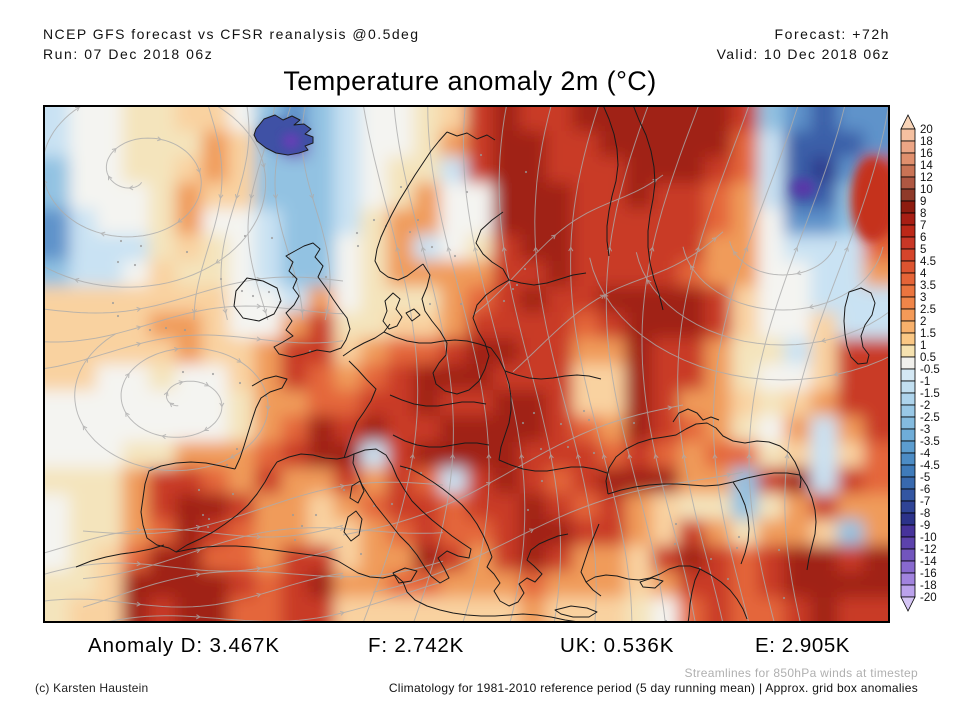  I want to click on svg-text: -7, so click(925, 502).